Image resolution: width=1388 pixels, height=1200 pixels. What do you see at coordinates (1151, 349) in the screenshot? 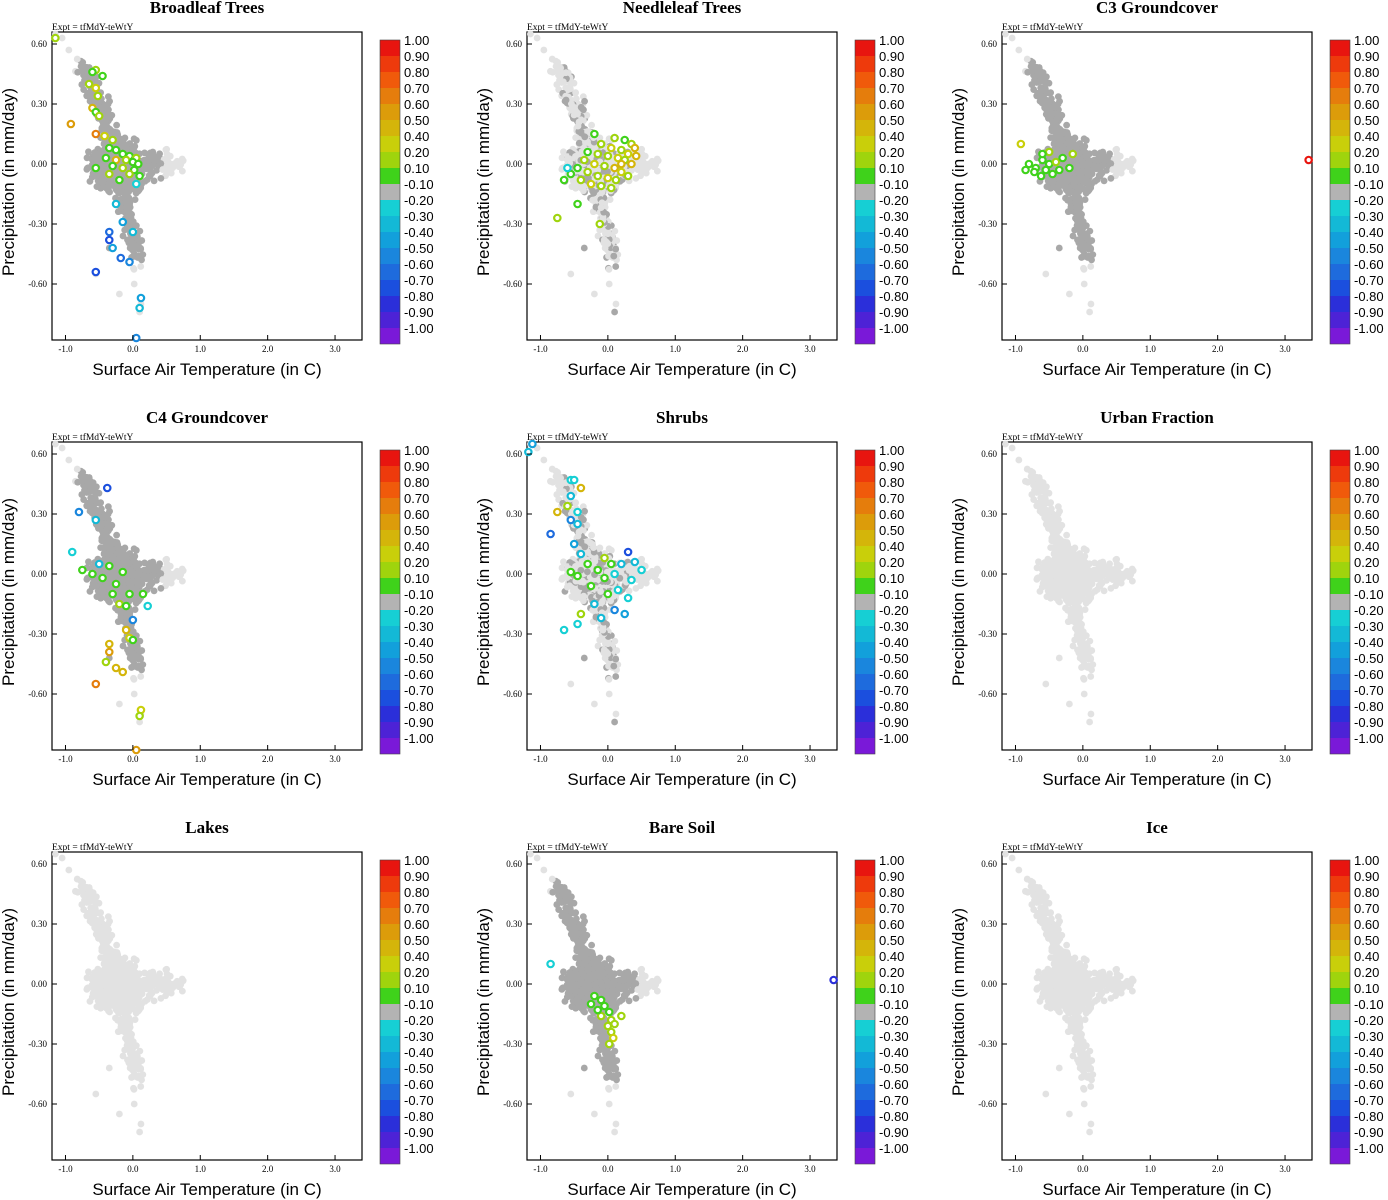
I see `x-tick-label: 1.0` at bounding box center [1151, 349].